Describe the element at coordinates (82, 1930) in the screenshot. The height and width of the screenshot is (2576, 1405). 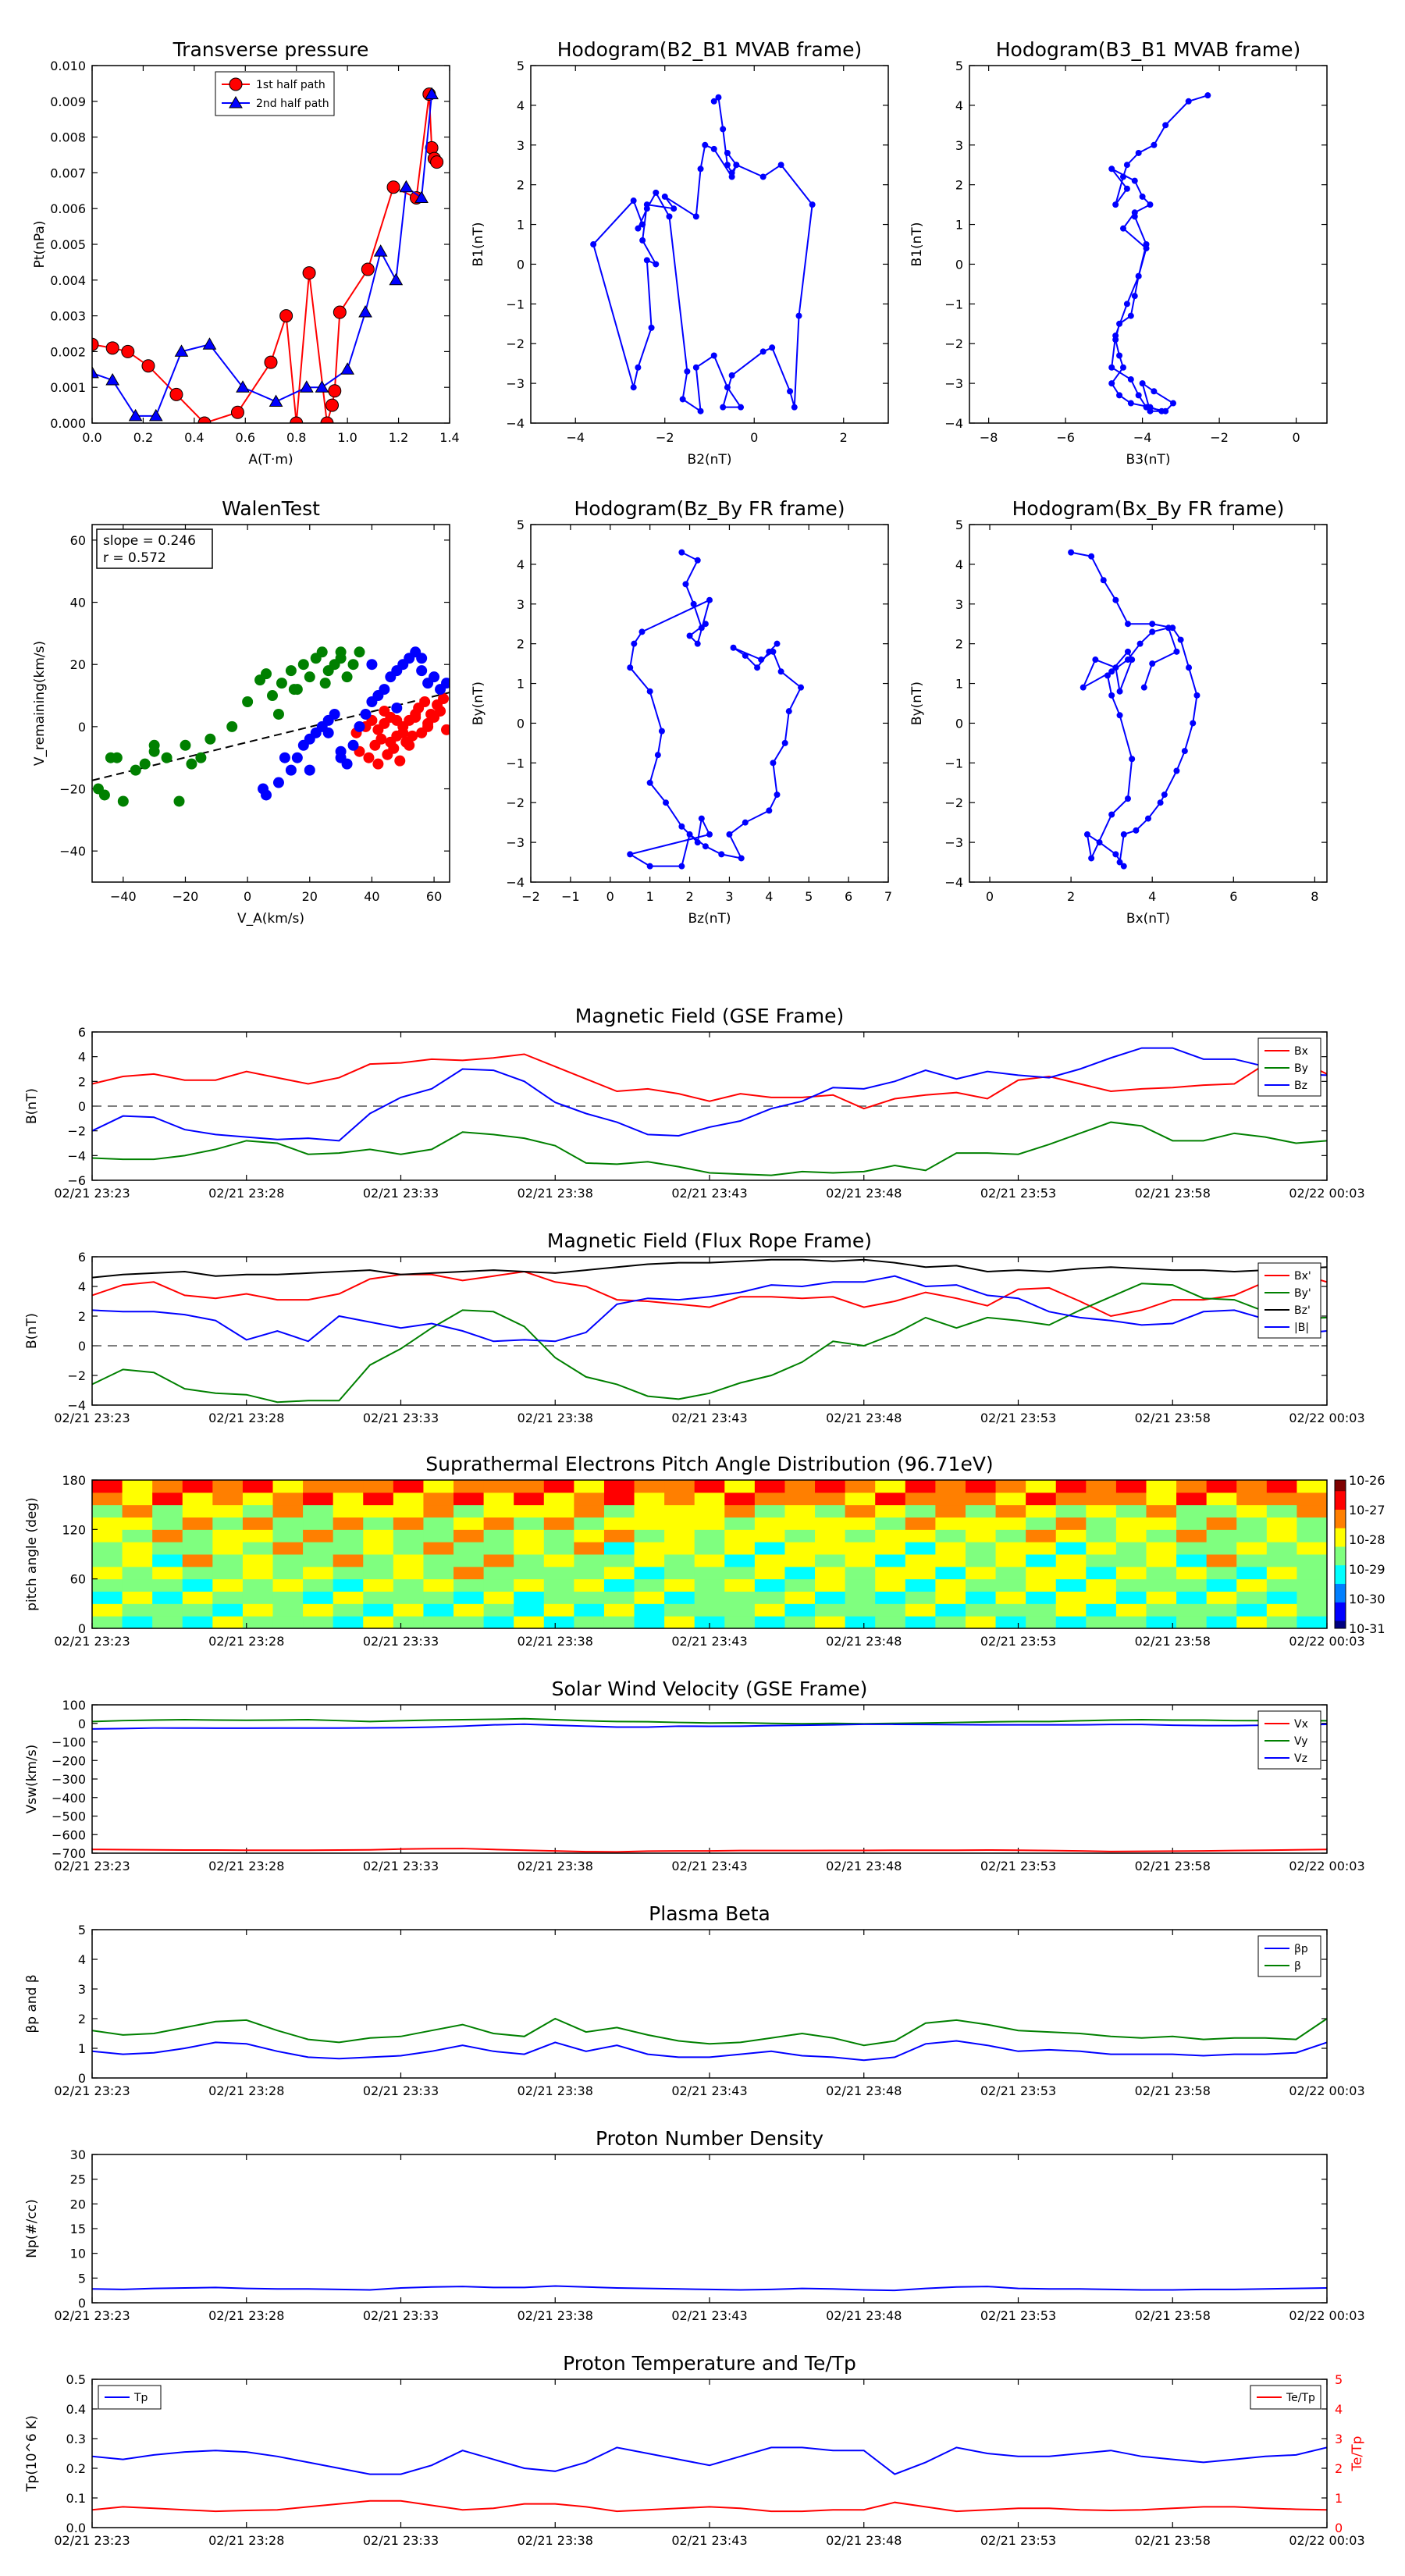
I see `y-tick-label: 5` at that location.